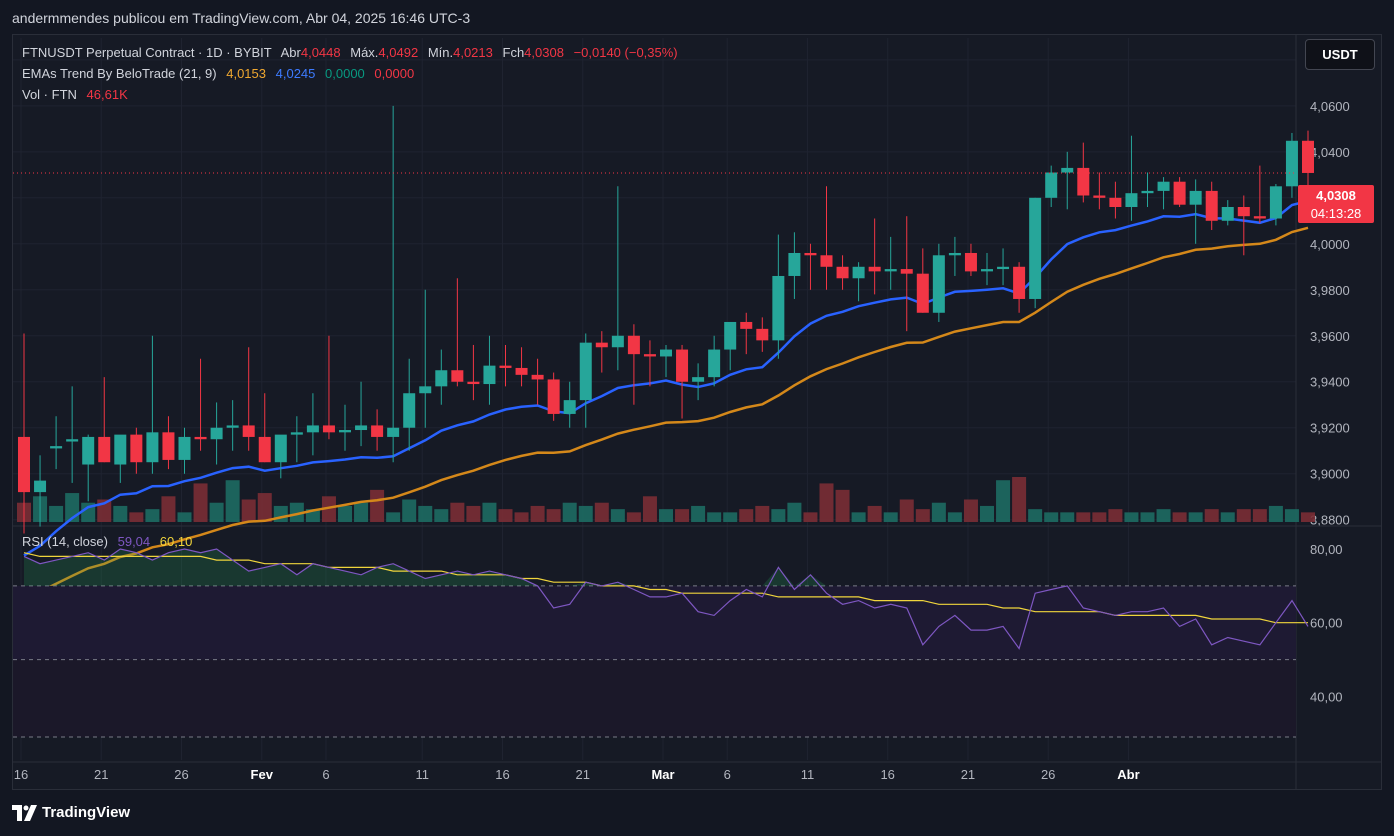  I want to click on symbol-name: FTNUSDT Perpetual Contract · 1D · BYBIT, so click(147, 52).